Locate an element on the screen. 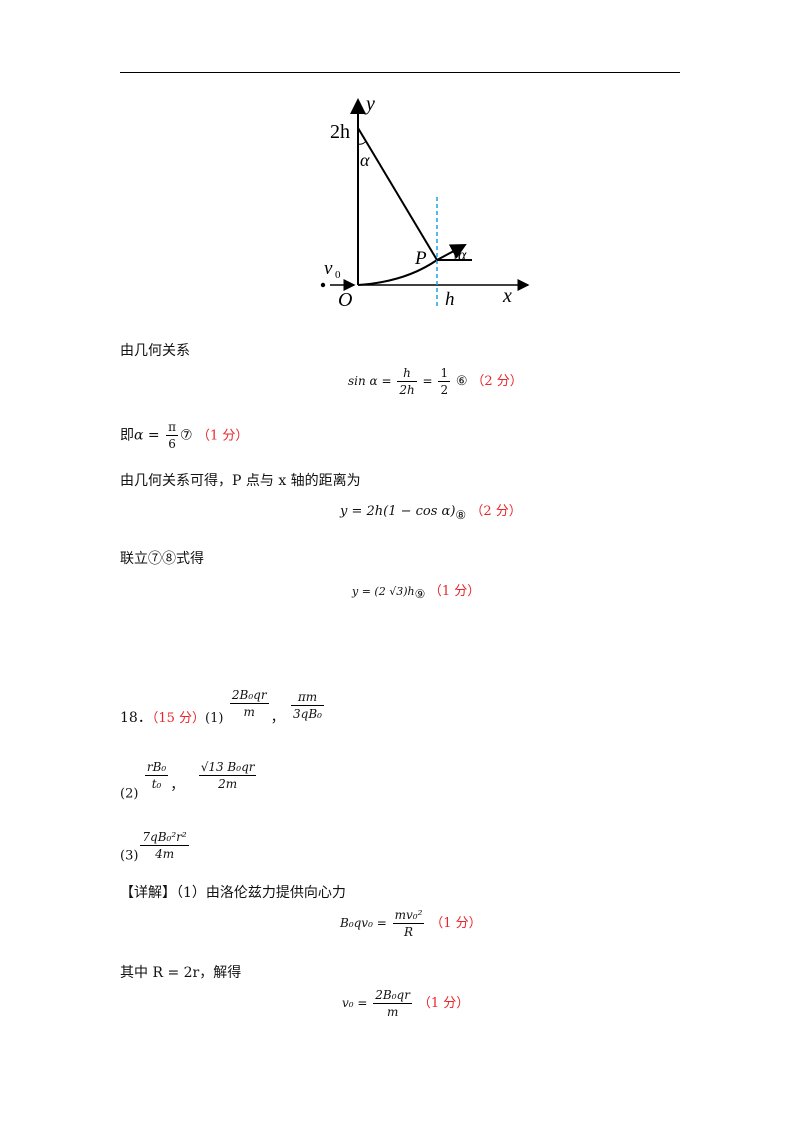  equation-v0: v₀ = 2B₀qr m （1 分） is located at coordinates (406, 1003).